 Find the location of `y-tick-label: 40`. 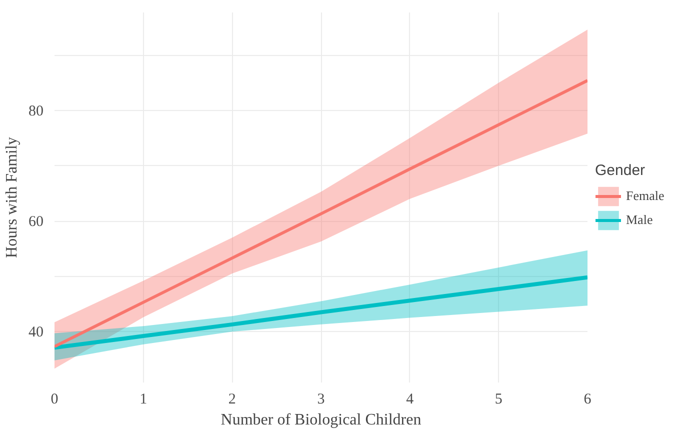

y-tick-label: 40 is located at coordinates (36, 332).